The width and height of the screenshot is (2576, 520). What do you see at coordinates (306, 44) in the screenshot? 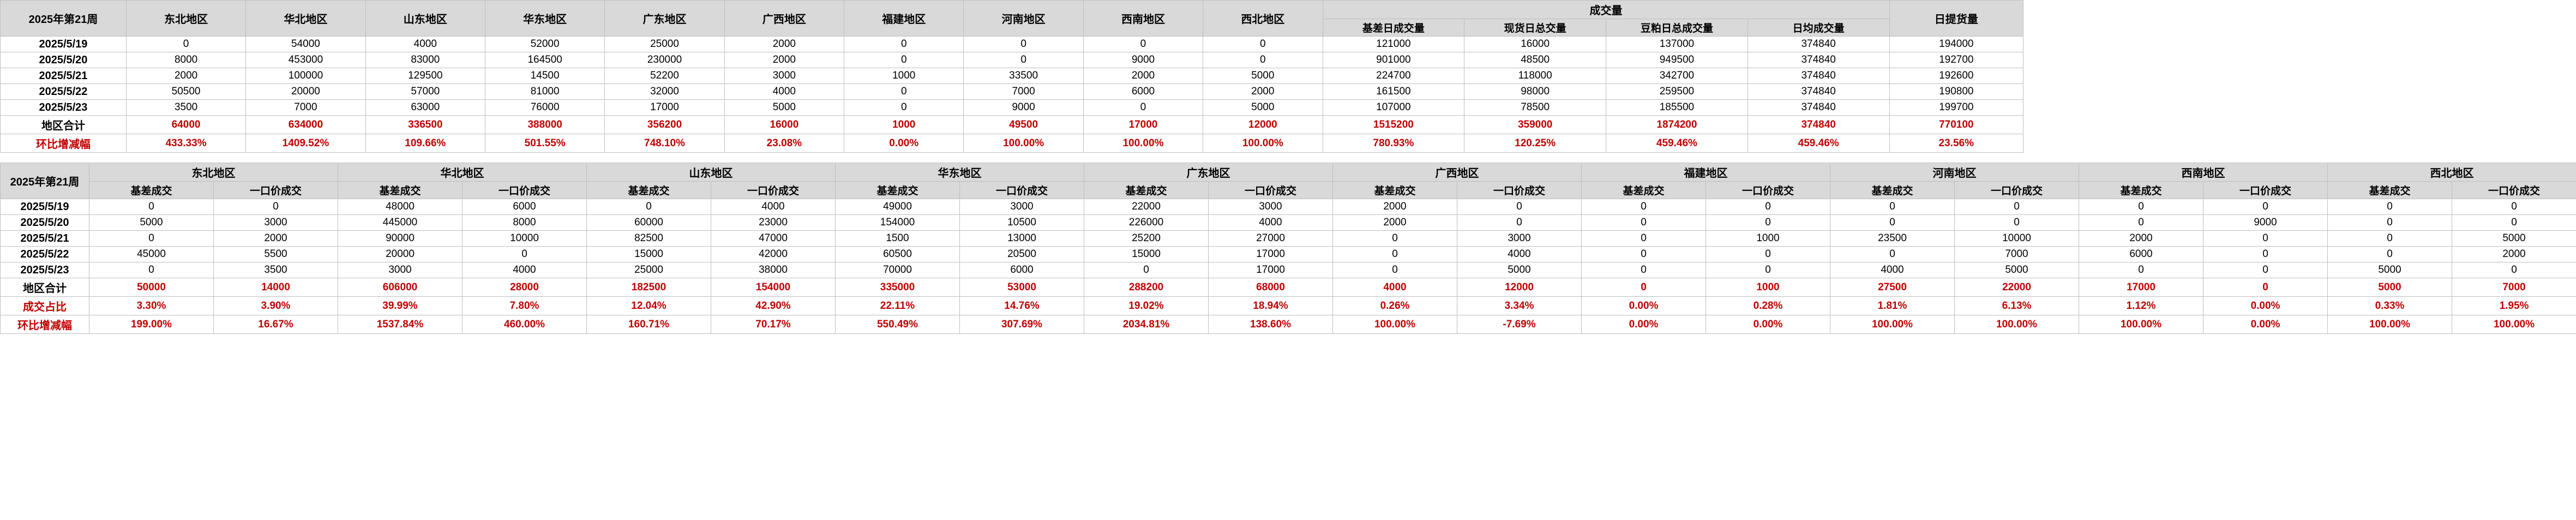
I see `cell: 54000` at bounding box center [306, 44].